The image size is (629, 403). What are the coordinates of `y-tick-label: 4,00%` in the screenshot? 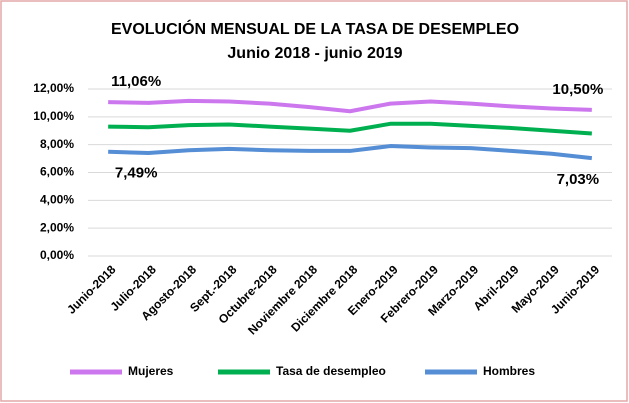 It's located at (57, 200).